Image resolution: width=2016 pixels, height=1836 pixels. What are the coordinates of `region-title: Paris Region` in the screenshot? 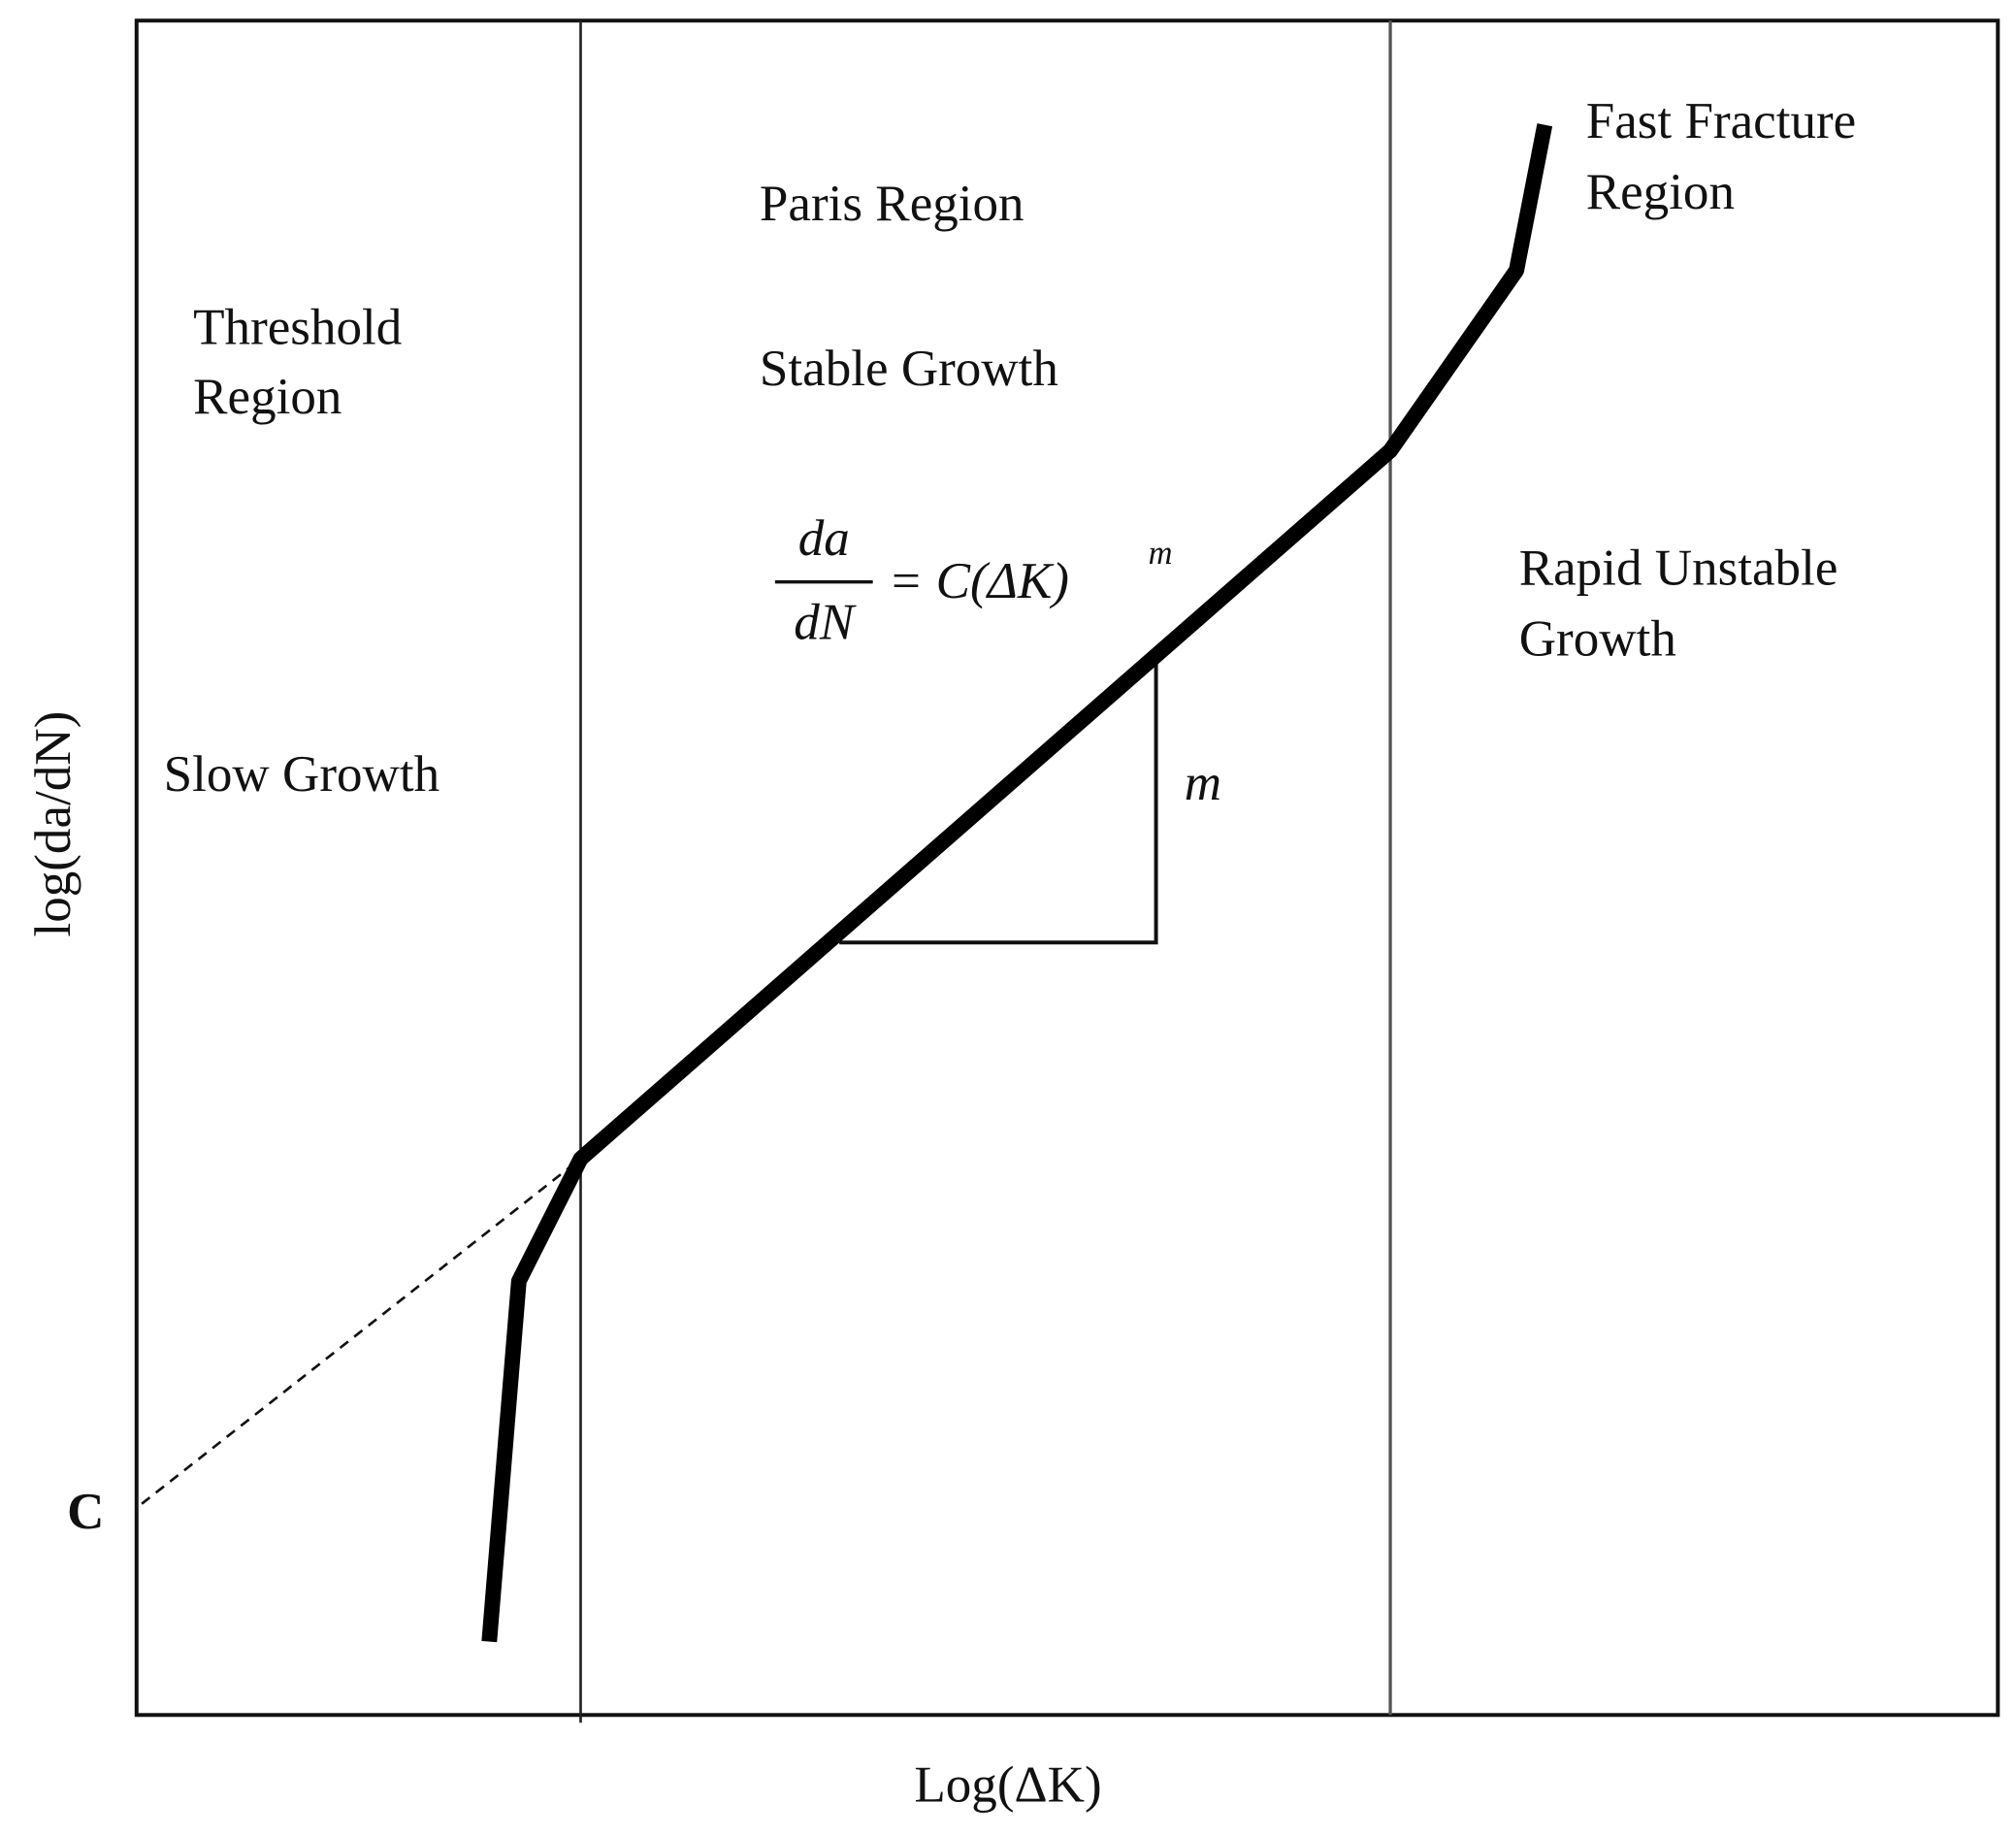 It's located at (892, 204).